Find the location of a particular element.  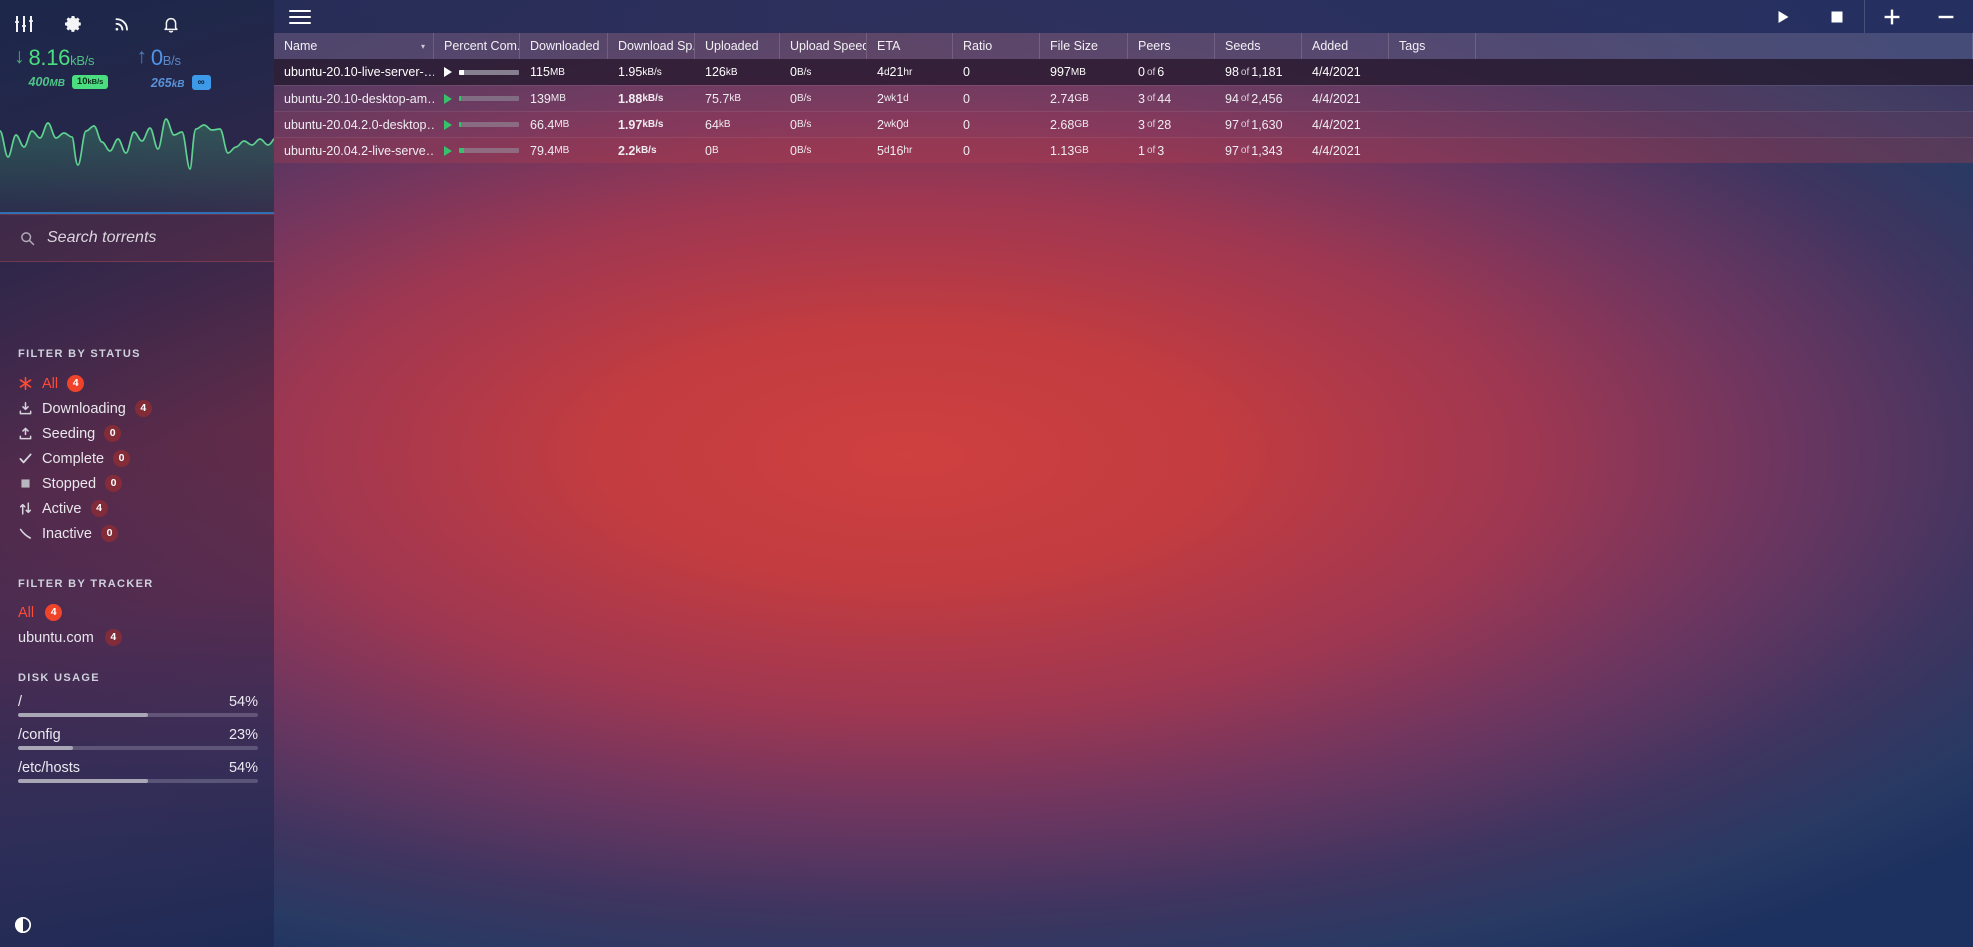

line-inactive-icon is located at coordinates (25, 533).